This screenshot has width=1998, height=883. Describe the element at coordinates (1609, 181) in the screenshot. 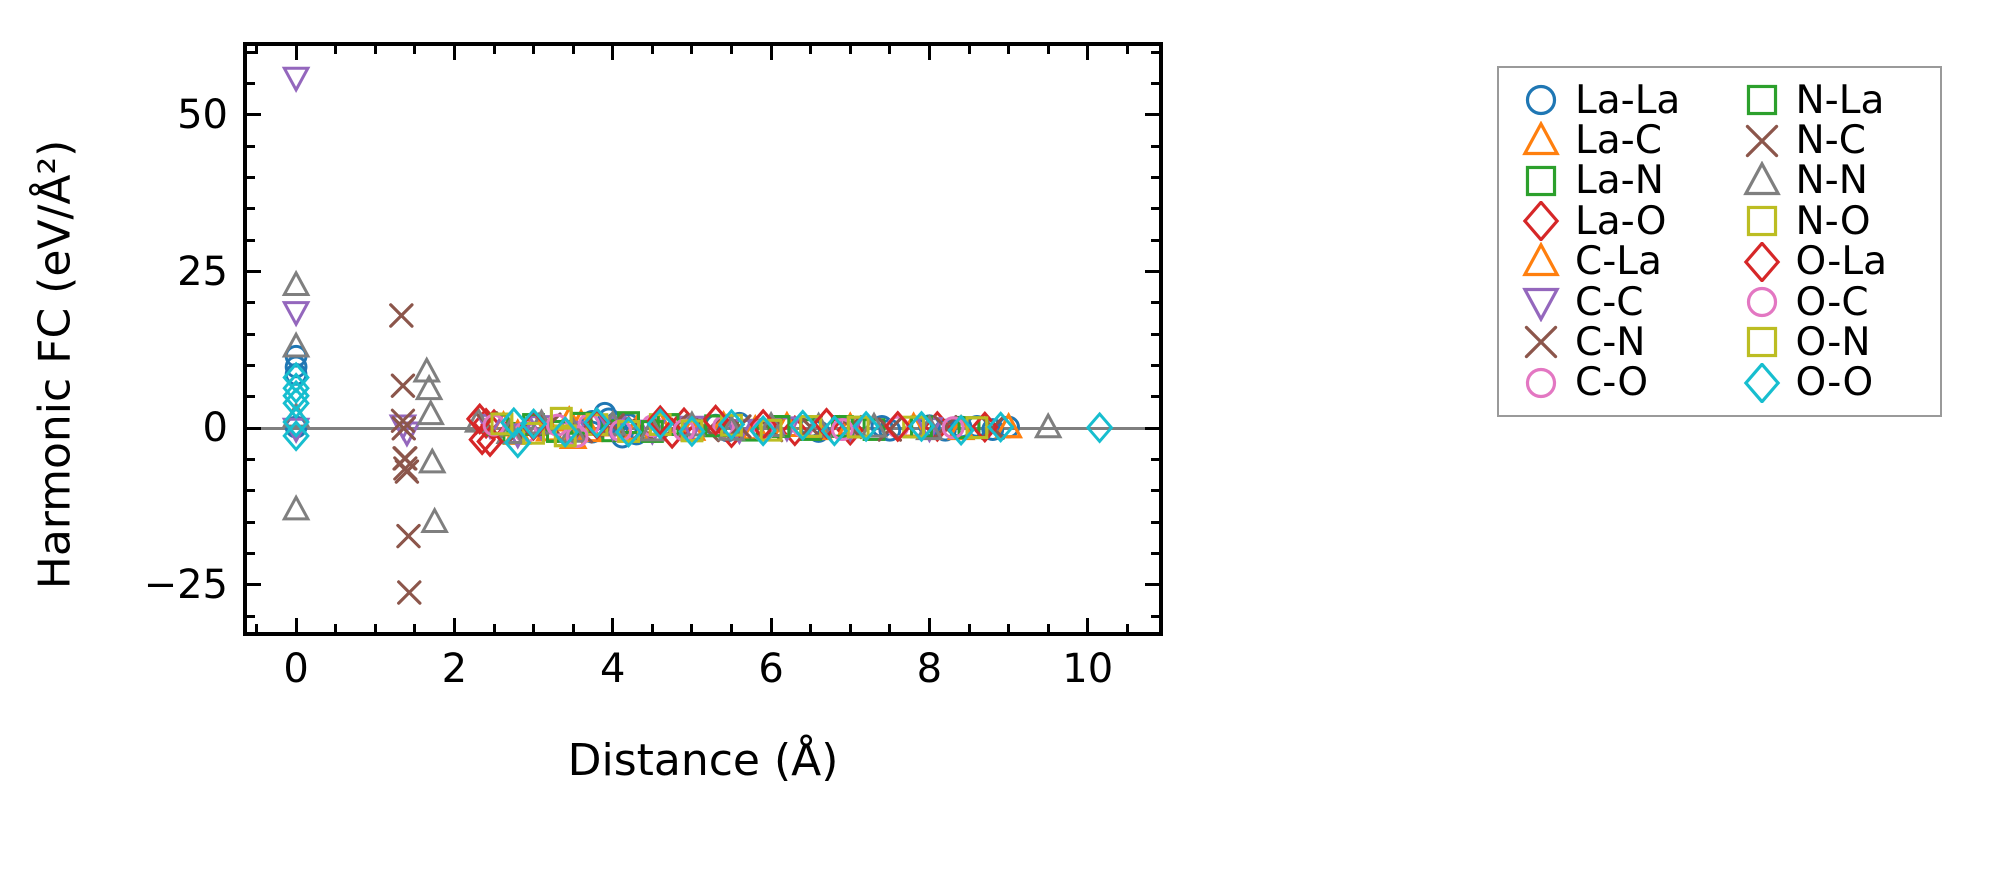

I see `legend-item-la-n: La-N` at that location.